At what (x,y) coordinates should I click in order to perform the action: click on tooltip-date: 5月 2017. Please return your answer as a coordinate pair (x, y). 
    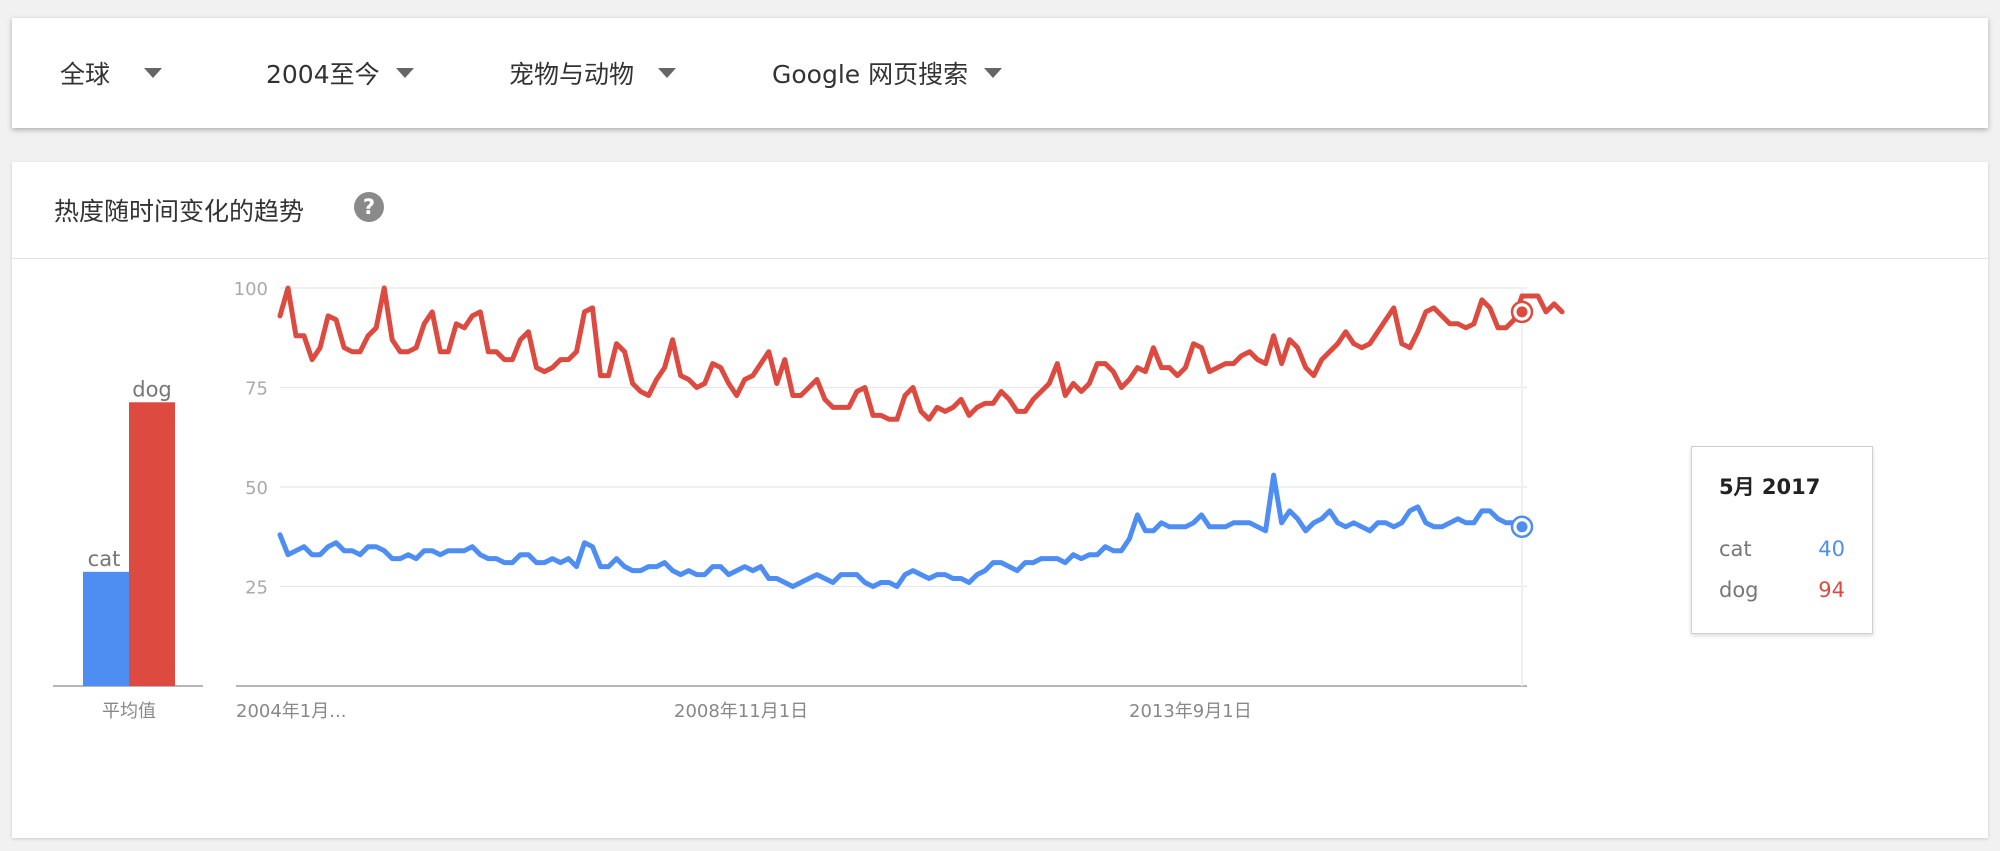
    Looking at the image, I should click on (1770, 487).